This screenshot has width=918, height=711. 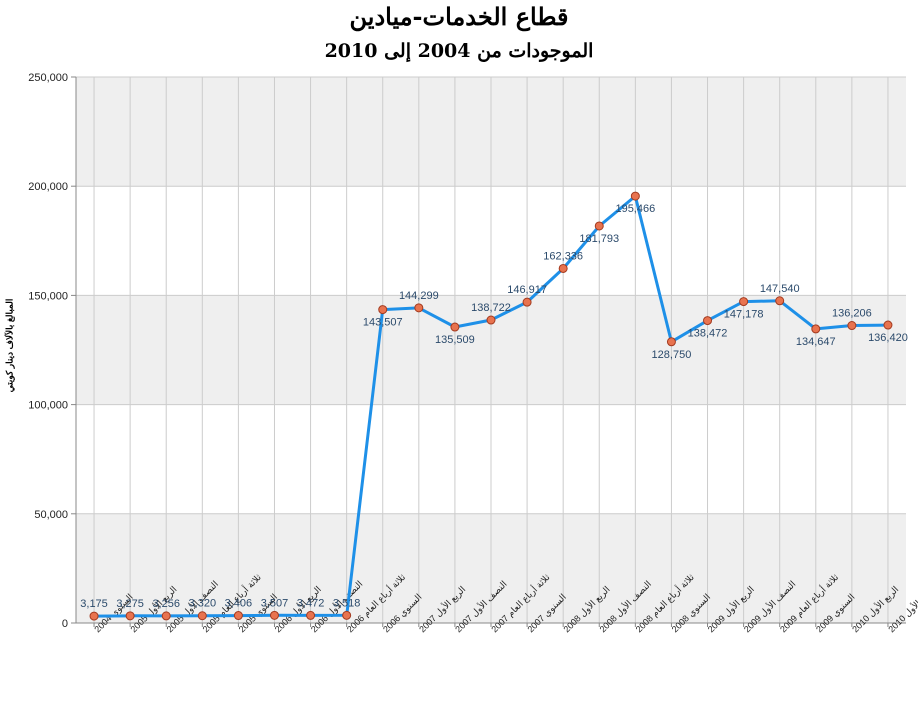 What do you see at coordinates (383, 323) in the screenshot?
I see `data-label: 143,507` at bounding box center [383, 323].